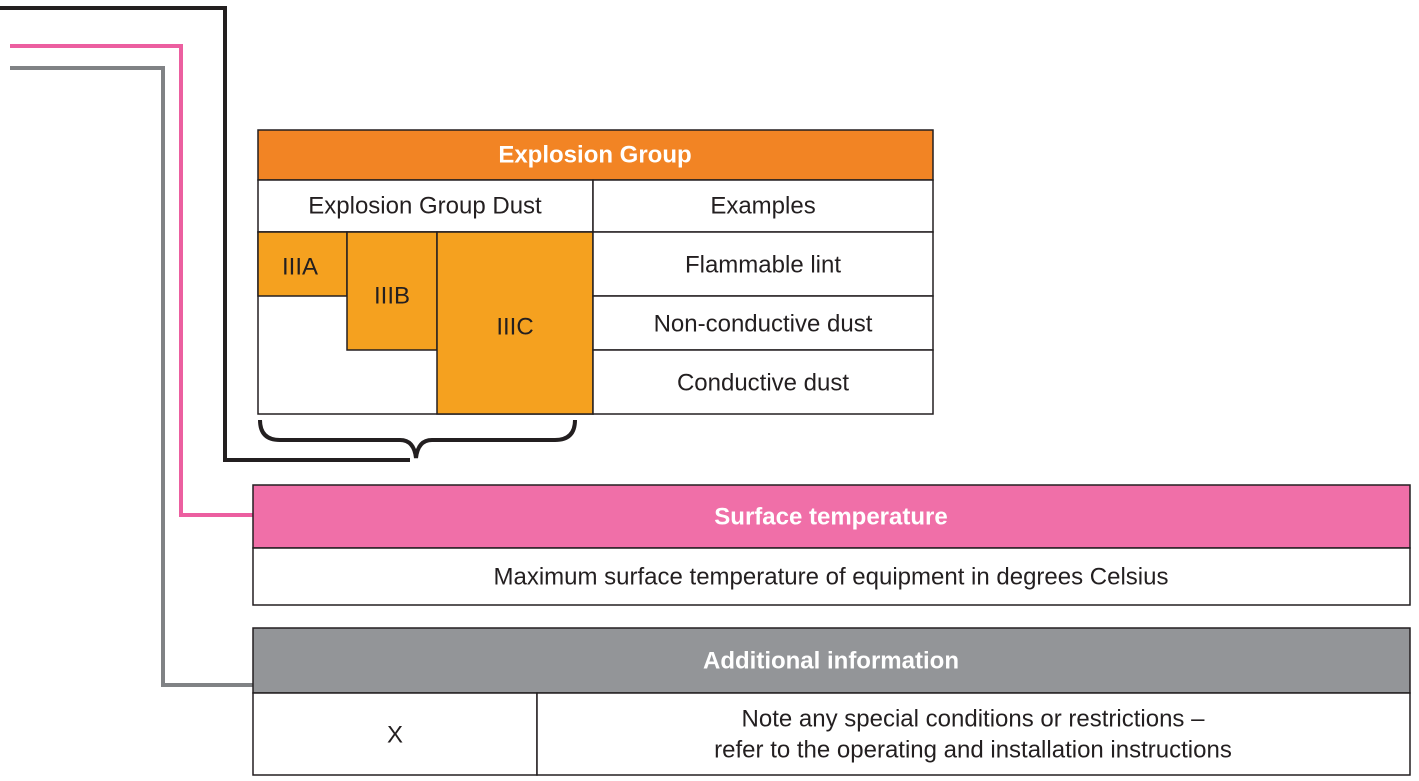 This screenshot has width=1419, height=781. What do you see at coordinates (762, 205) in the screenshot?
I see `column-header: Examples` at bounding box center [762, 205].